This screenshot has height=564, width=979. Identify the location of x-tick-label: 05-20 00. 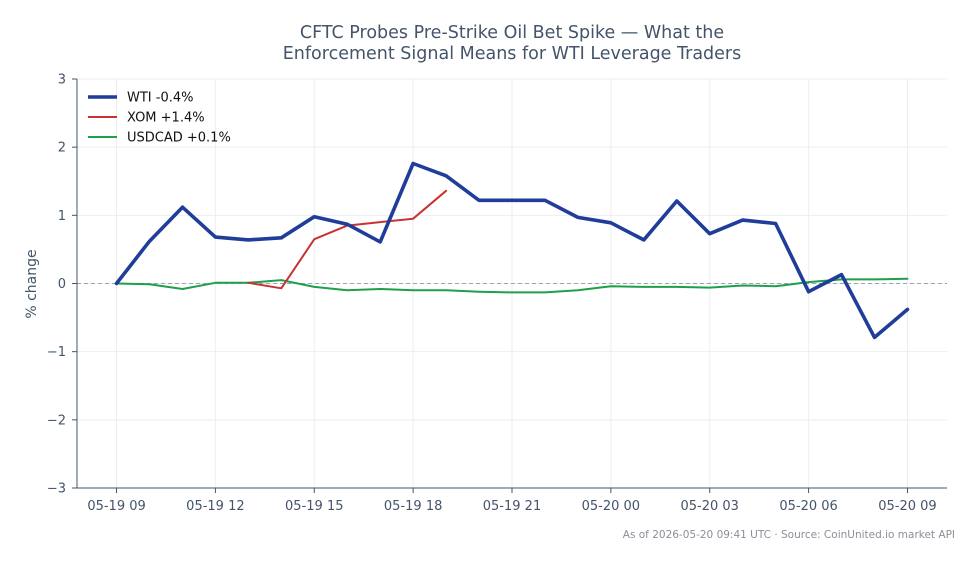
(611, 506).